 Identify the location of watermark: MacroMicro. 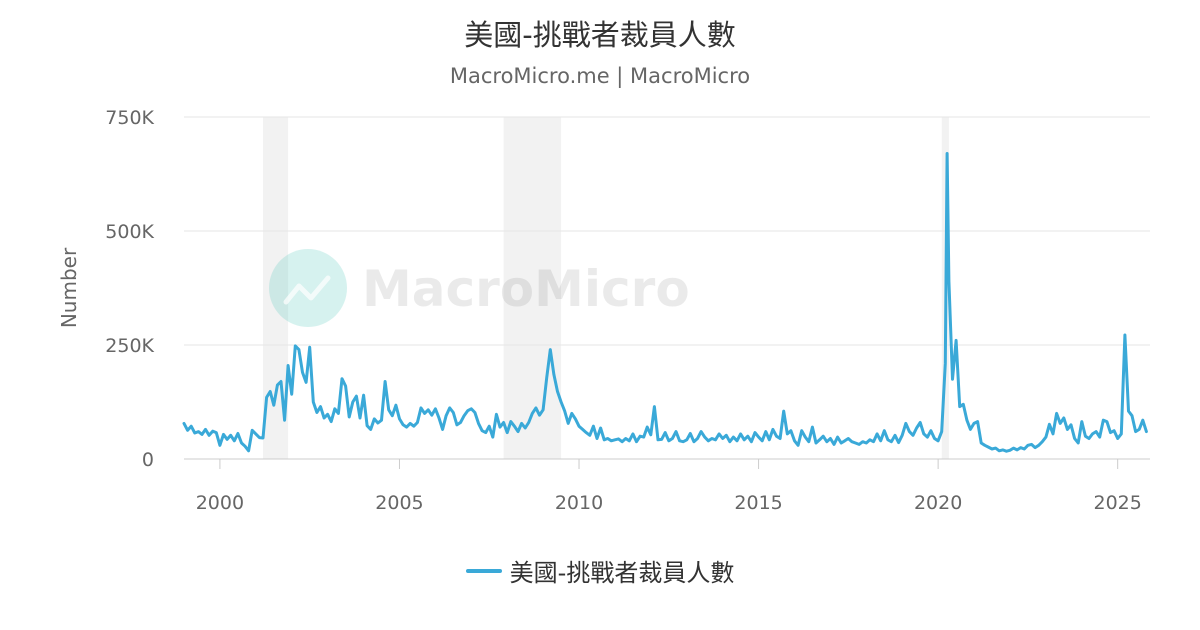
(479, 288).